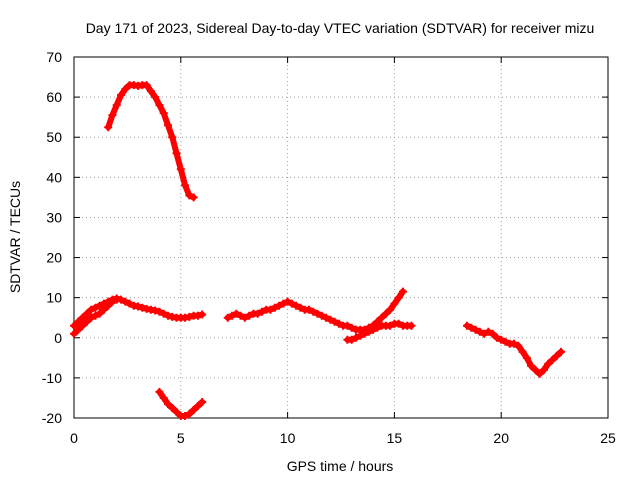 This screenshot has width=640, height=480. Describe the element at coordinates (608, 438) in the screenshot. I see `x-tick-label: 25` at that location.